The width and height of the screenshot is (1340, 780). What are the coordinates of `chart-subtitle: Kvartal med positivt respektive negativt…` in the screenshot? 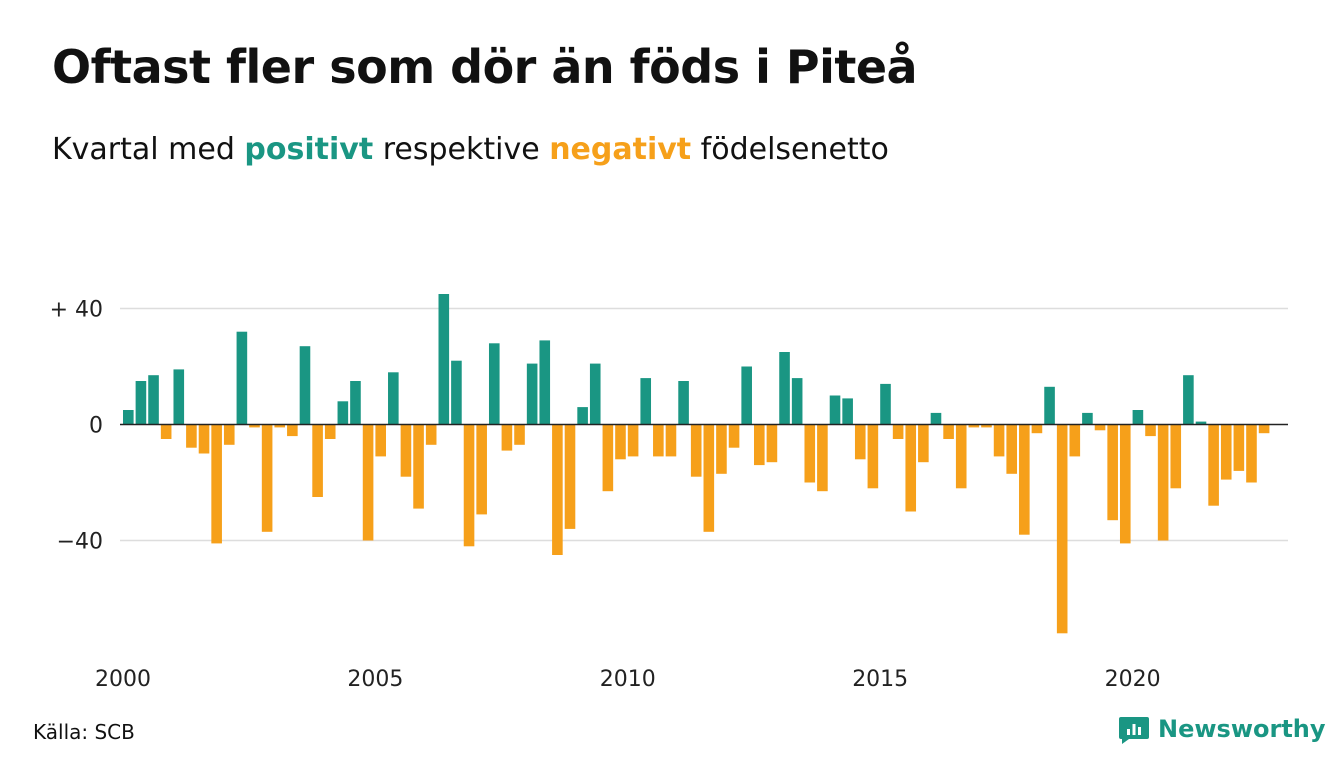 It's located at (470, 149).